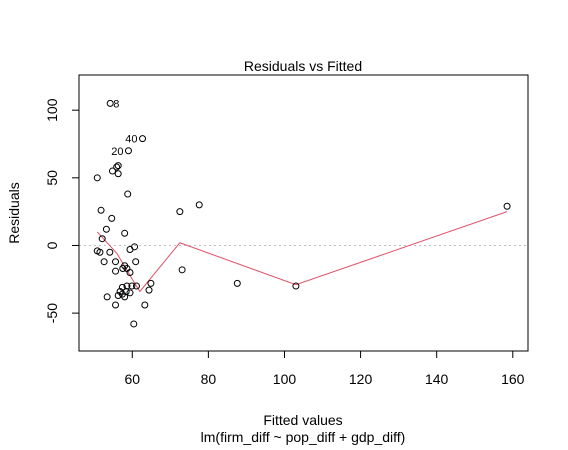 The image size is (568, 450). What do you see at coordinates (324, 368) in the screenshot?
I see `x-axis: 60 80 100 120 140 160` at bounding box center [324, 368].